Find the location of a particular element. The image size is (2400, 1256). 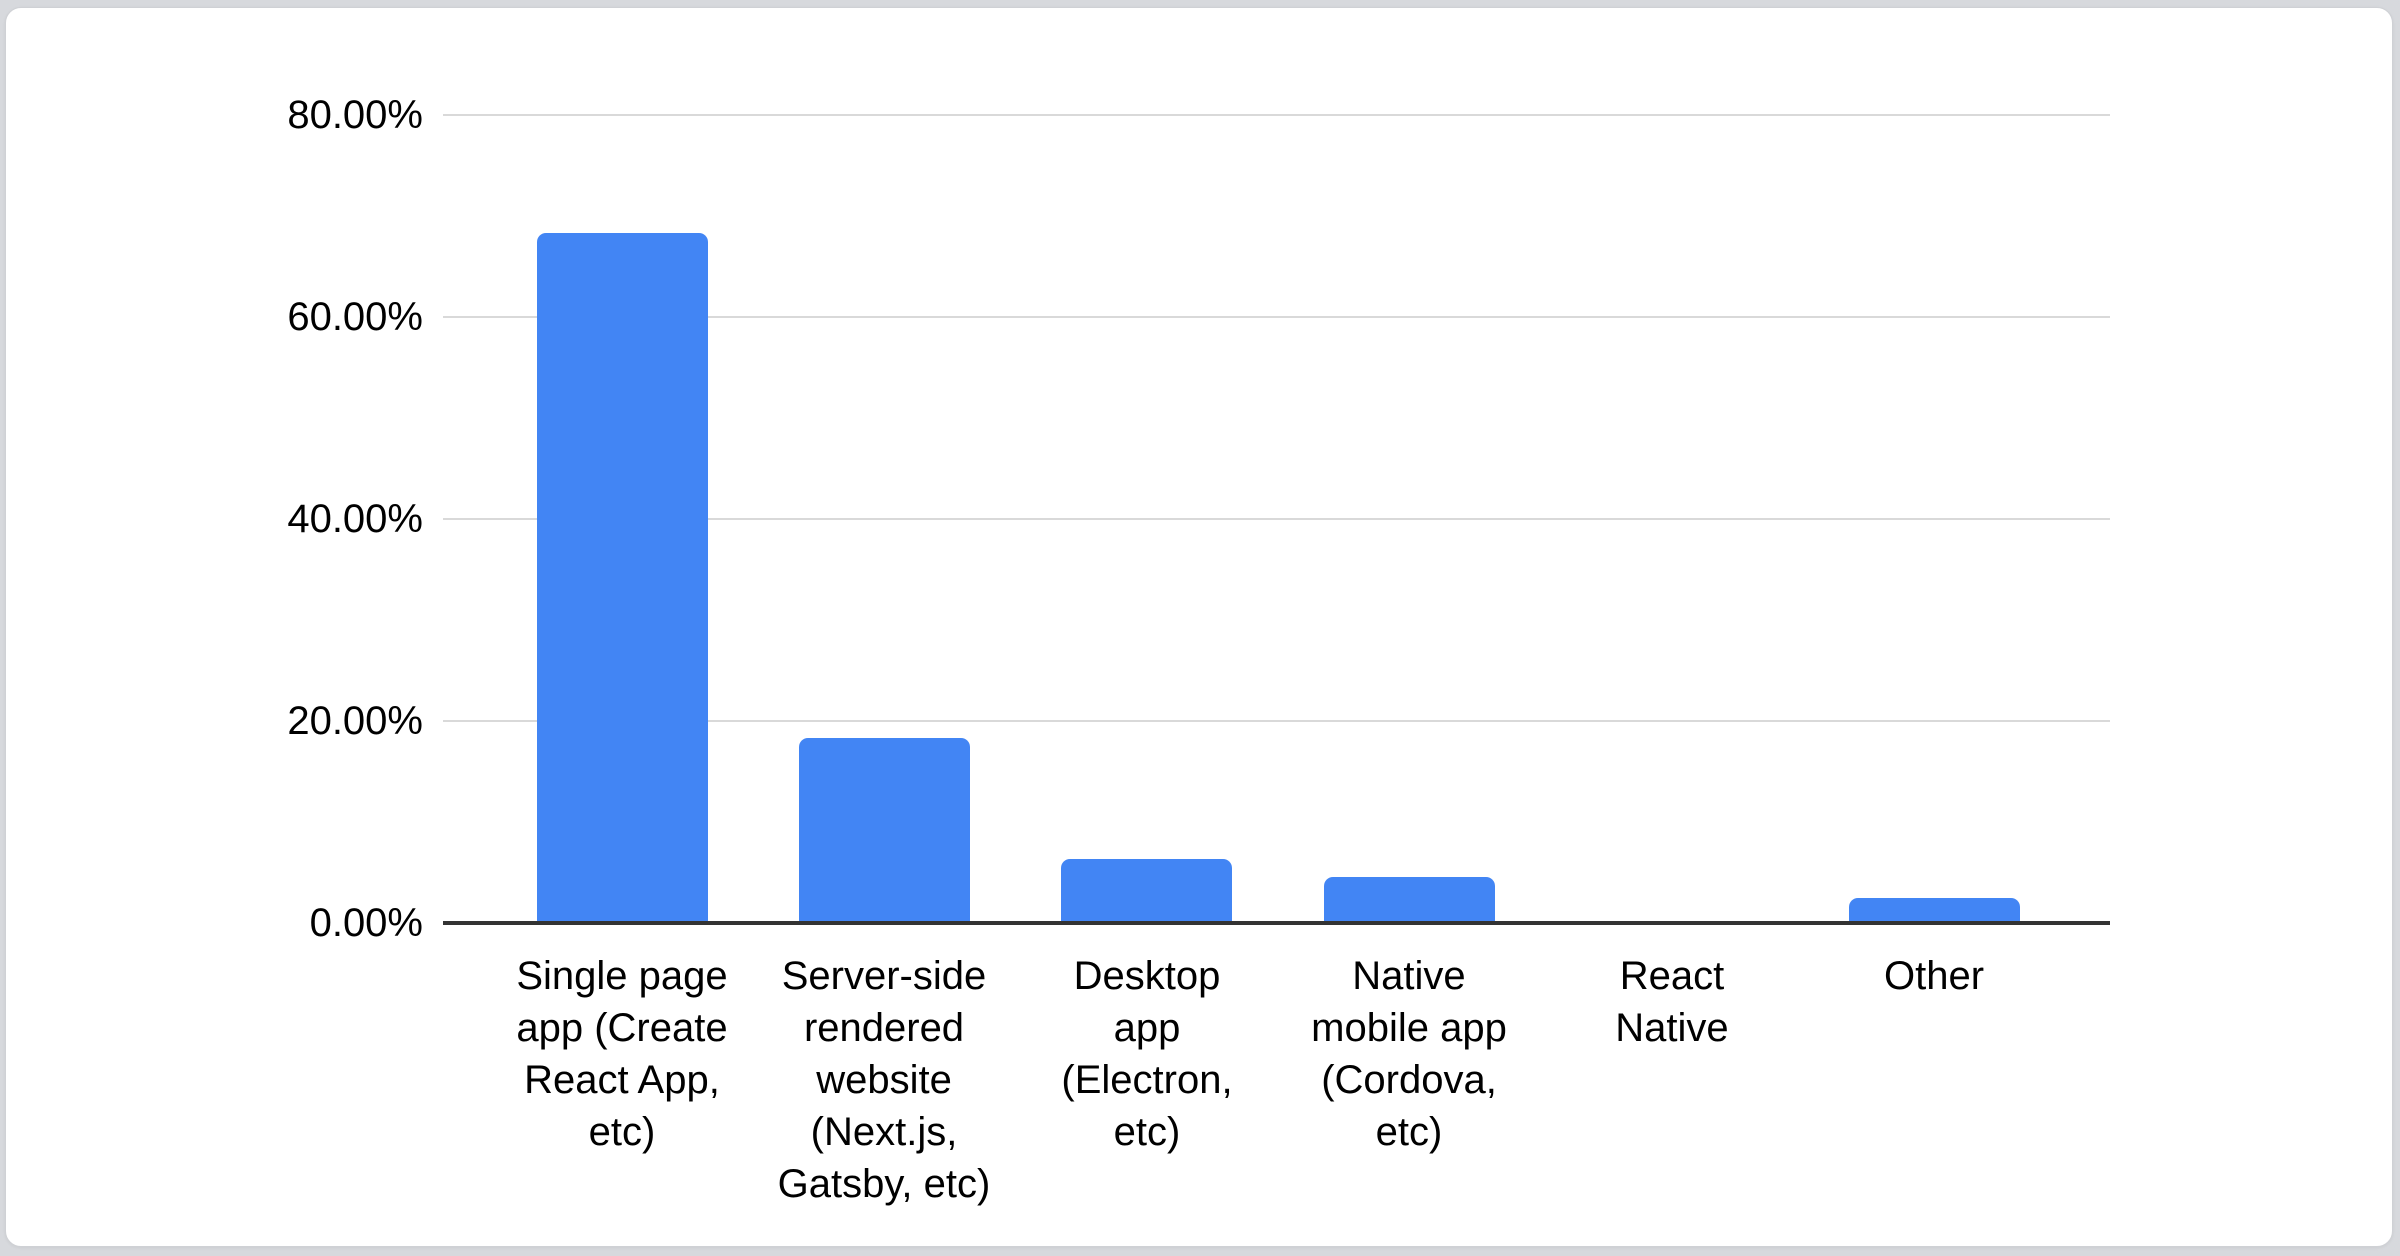

y-axis-tick-label: 0.00% is located at coordinates (366, 923).